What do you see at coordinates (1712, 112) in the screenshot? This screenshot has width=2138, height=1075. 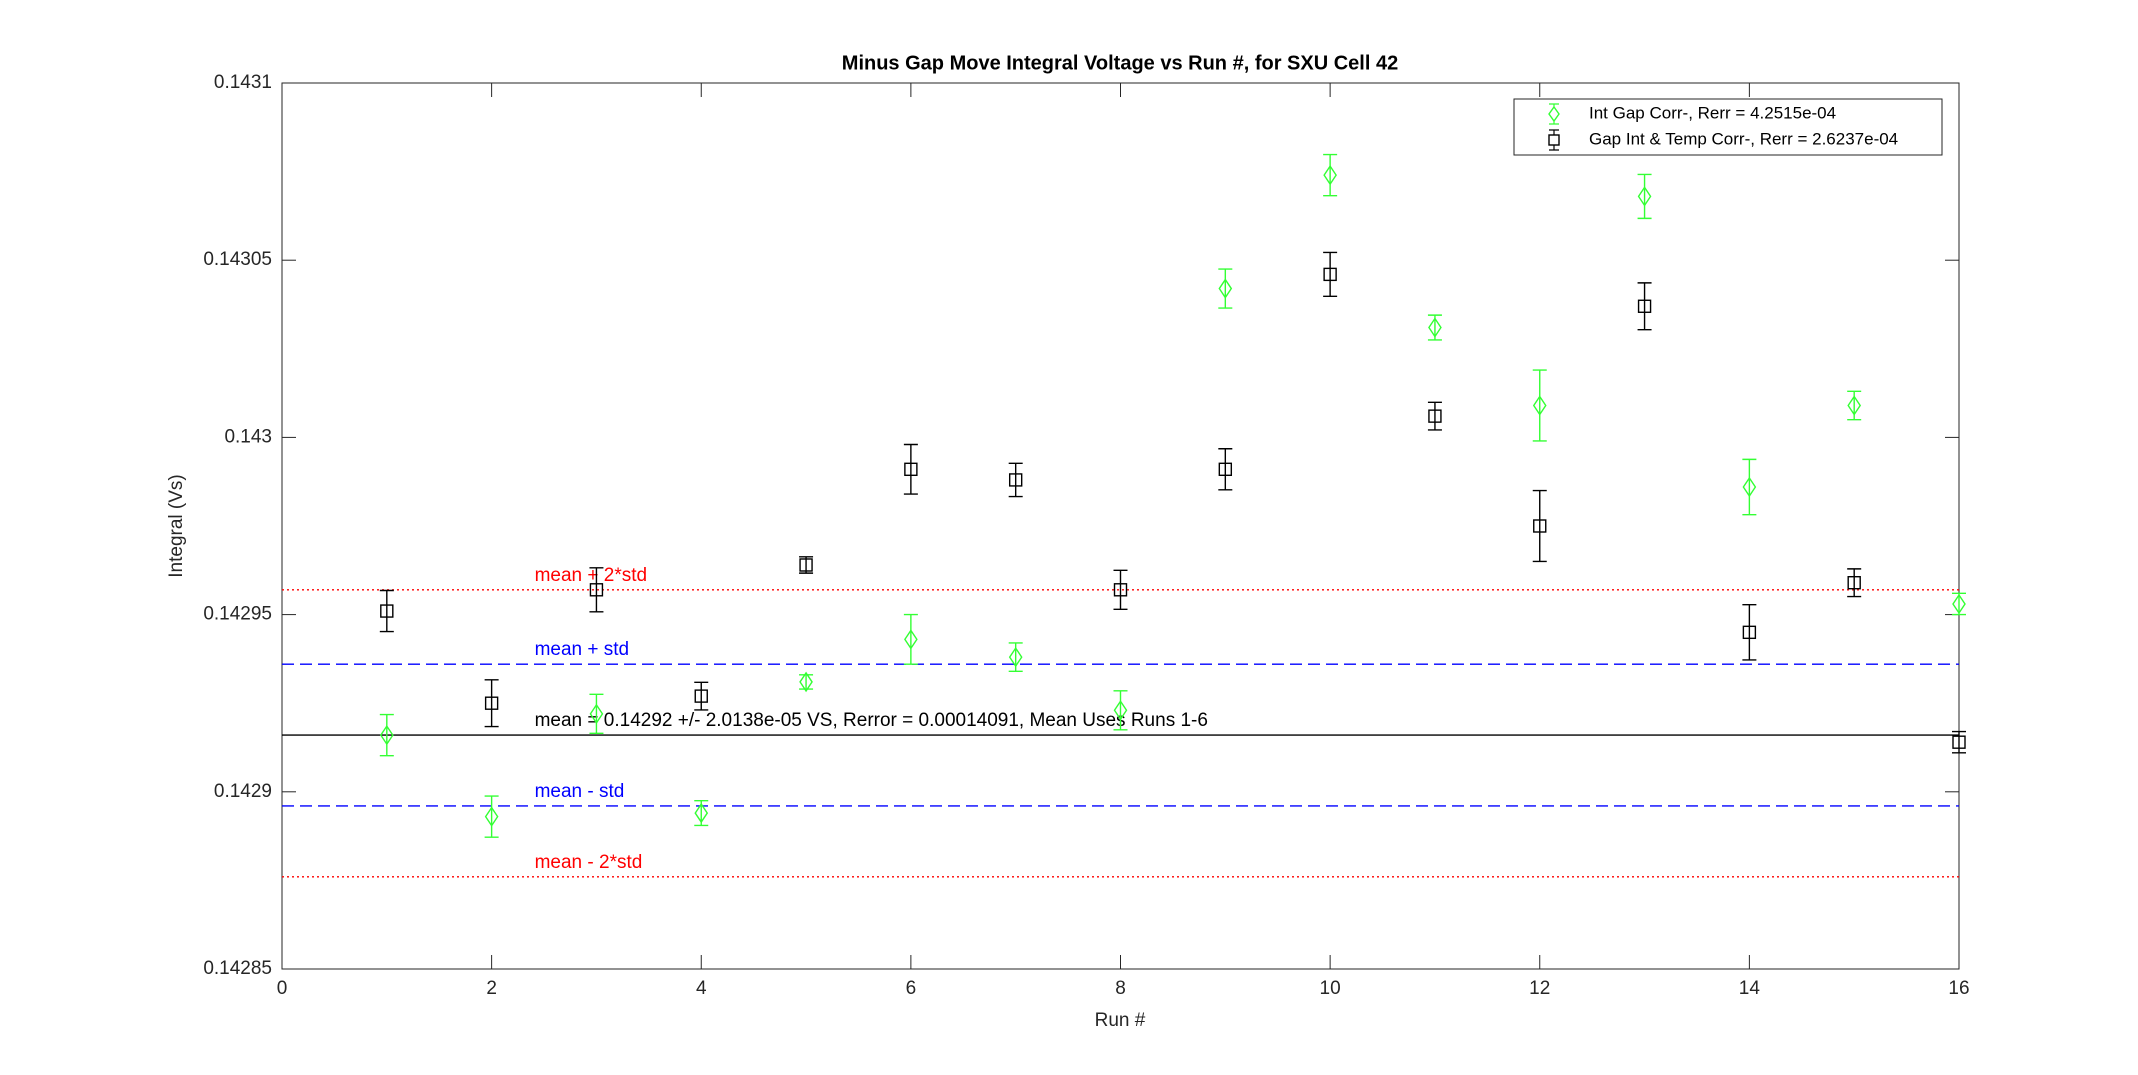 I see `legend-label: Int Gap Corr-, Rerr = 4.2515e-04` at bounding box center [1712, 112].